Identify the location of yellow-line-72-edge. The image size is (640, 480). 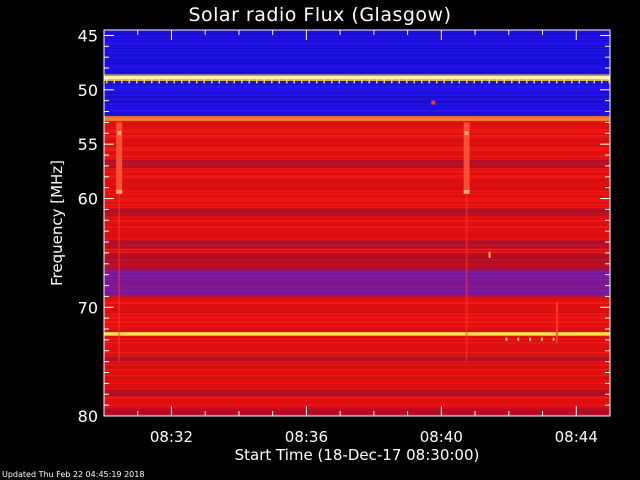
(357, 335).